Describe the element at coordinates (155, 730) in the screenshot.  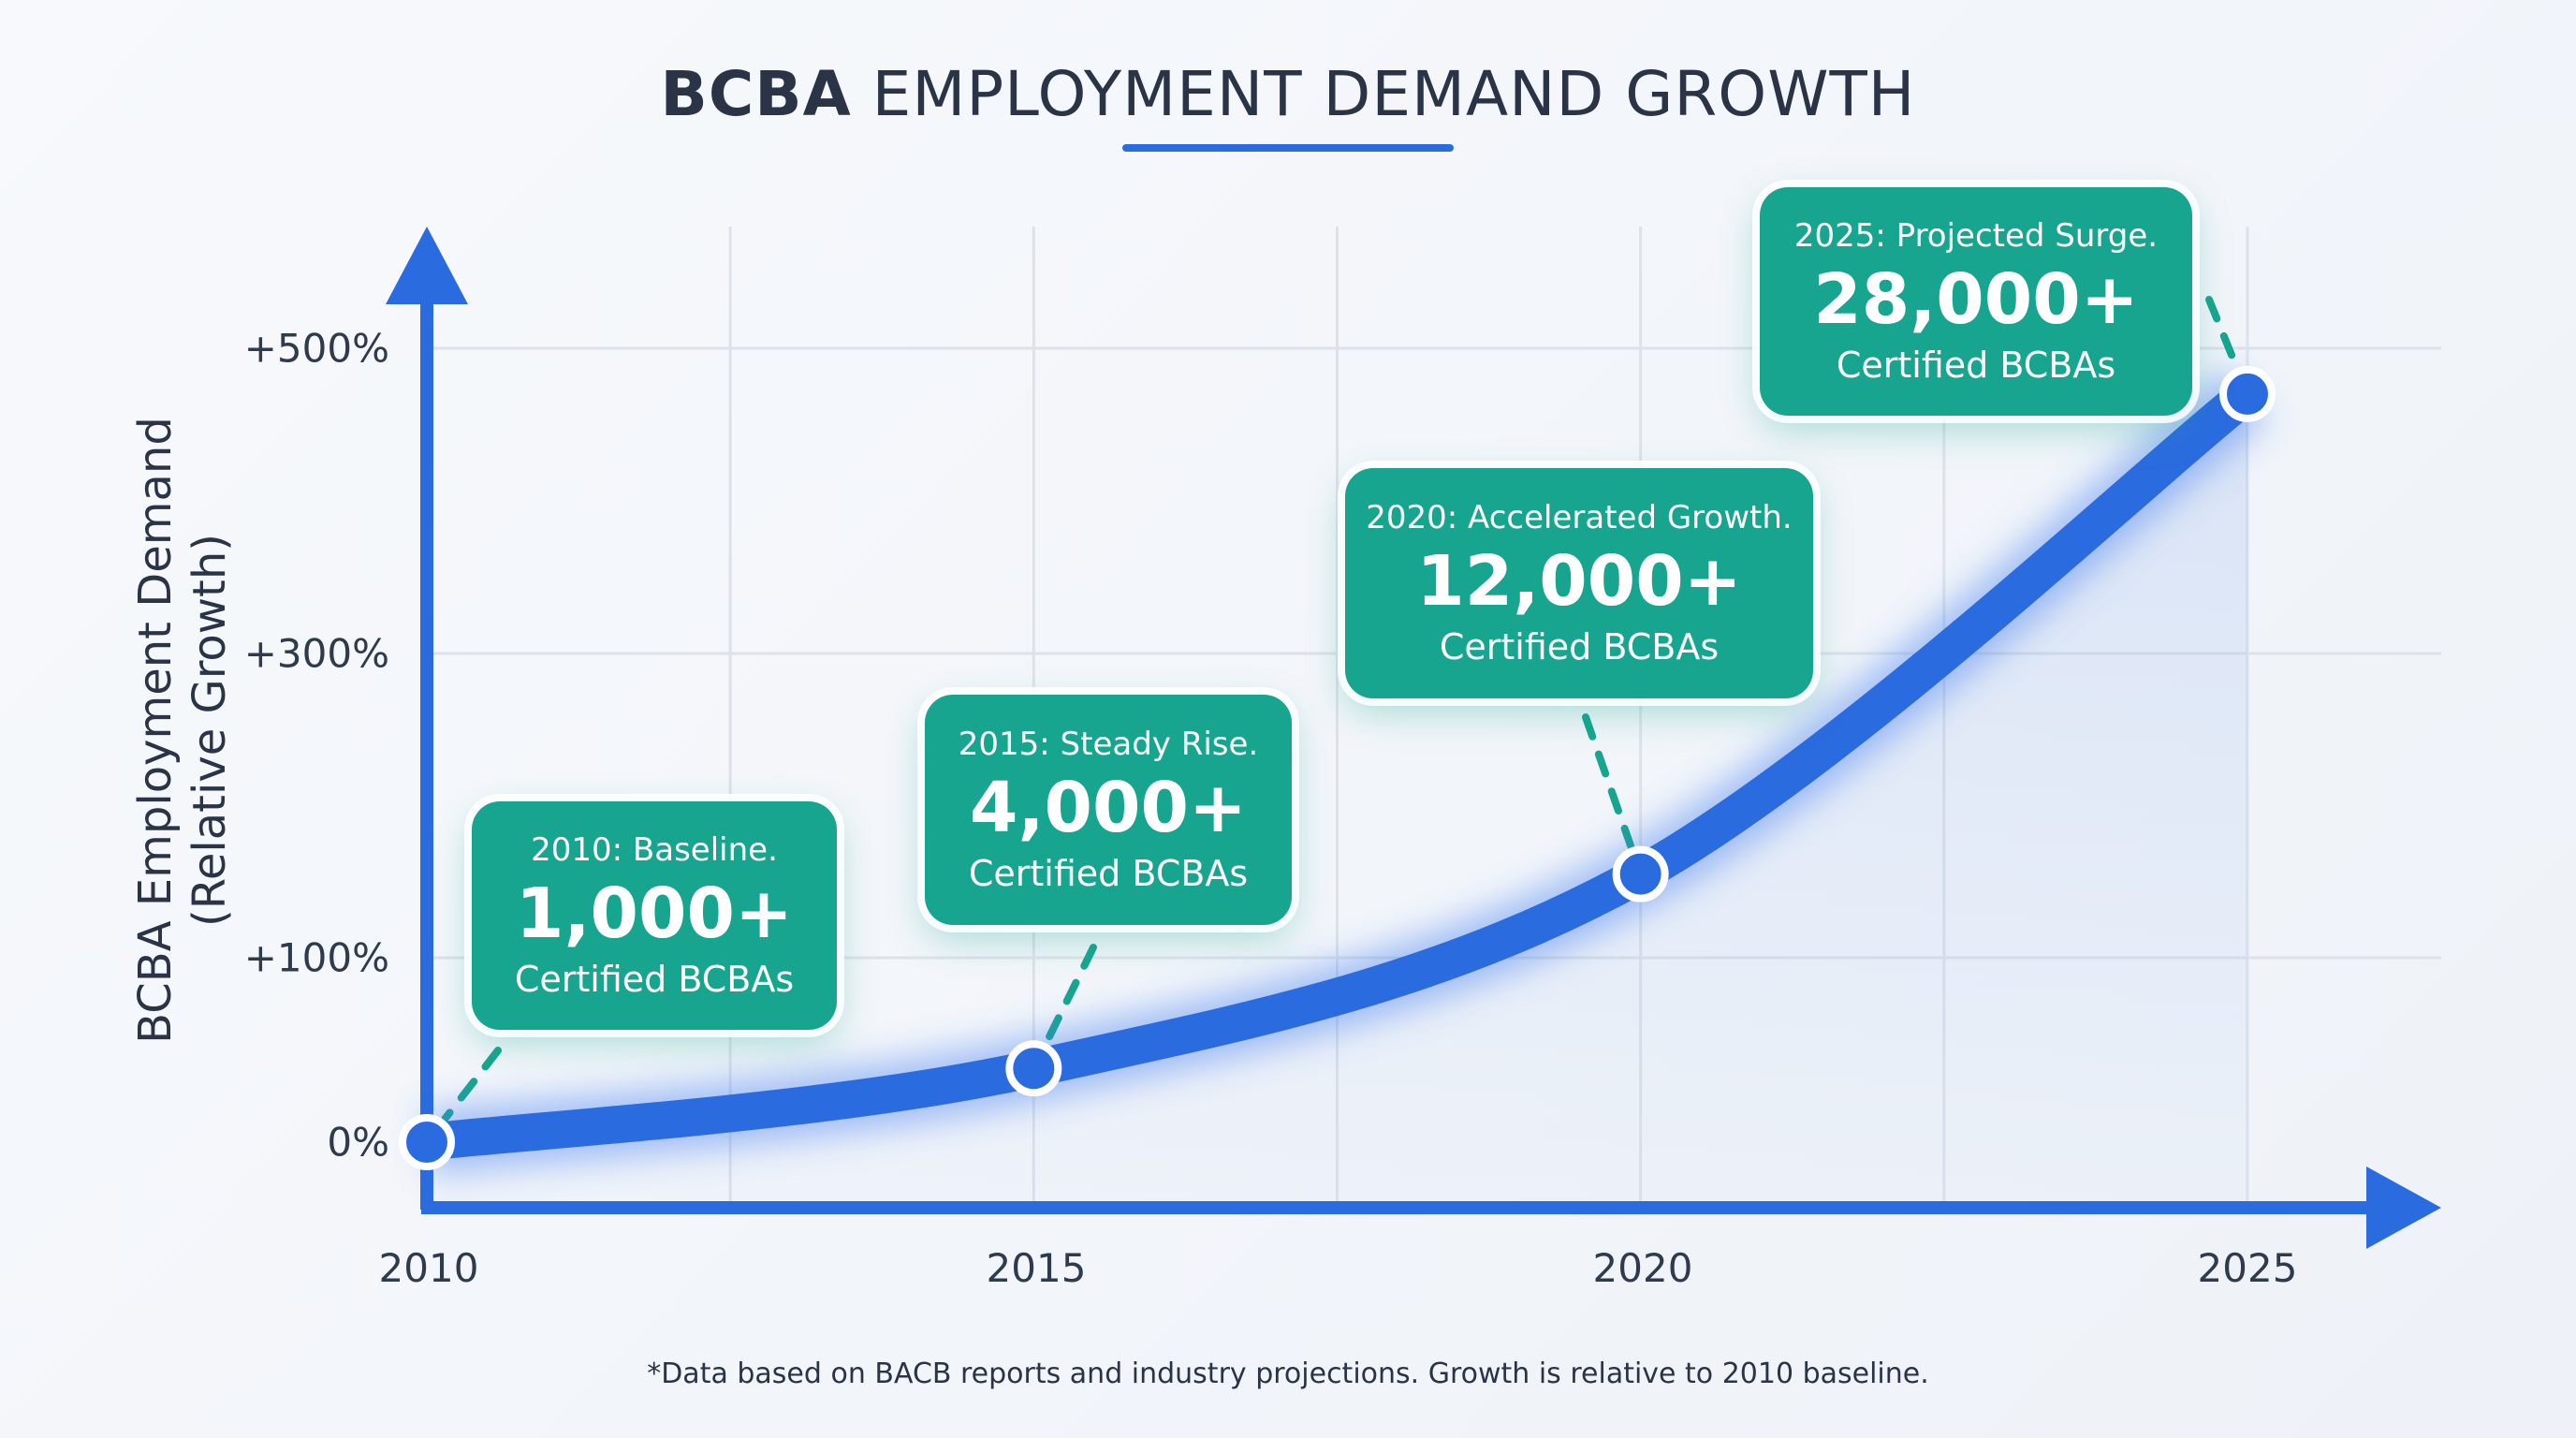
I see `y-axis-label-line1: BCBA Employment Demand` at that location.